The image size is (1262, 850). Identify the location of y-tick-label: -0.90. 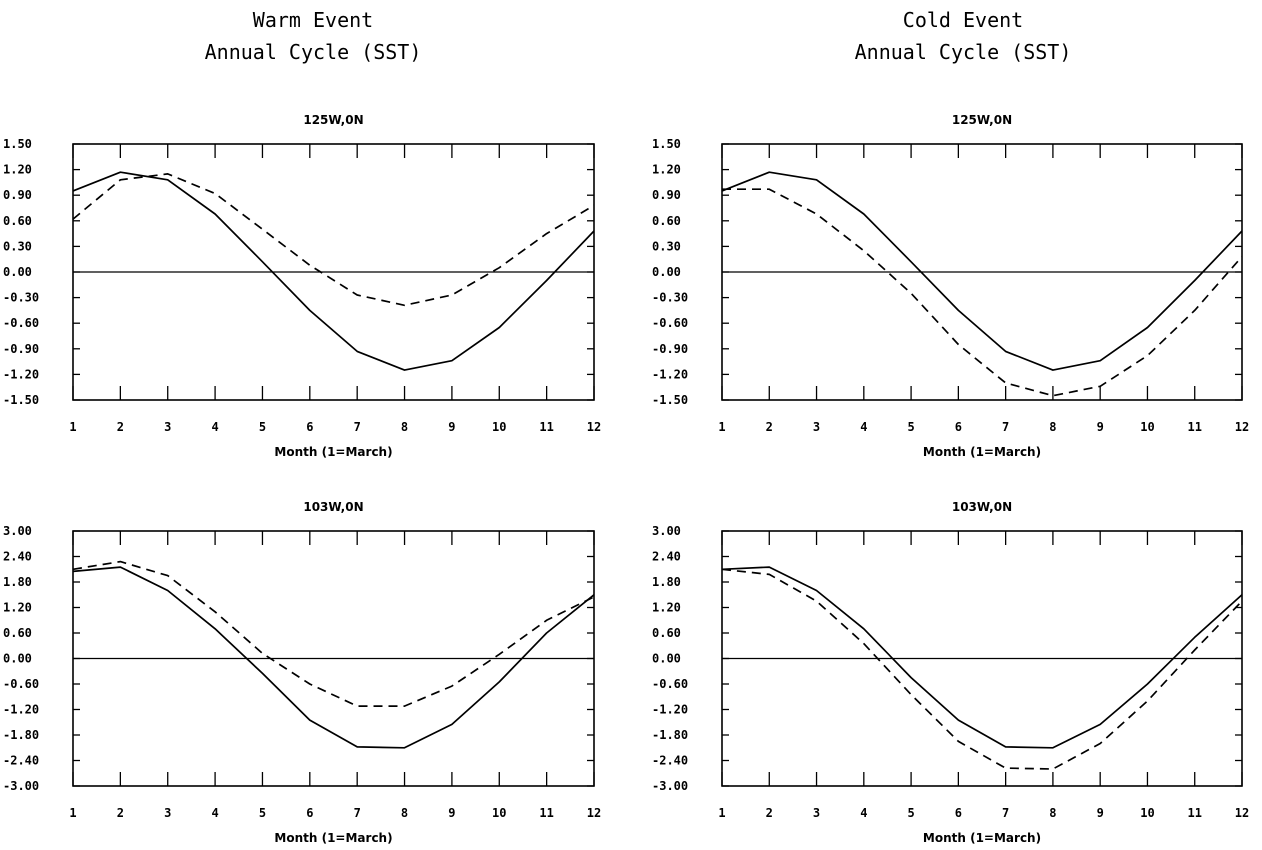
(21, 349).